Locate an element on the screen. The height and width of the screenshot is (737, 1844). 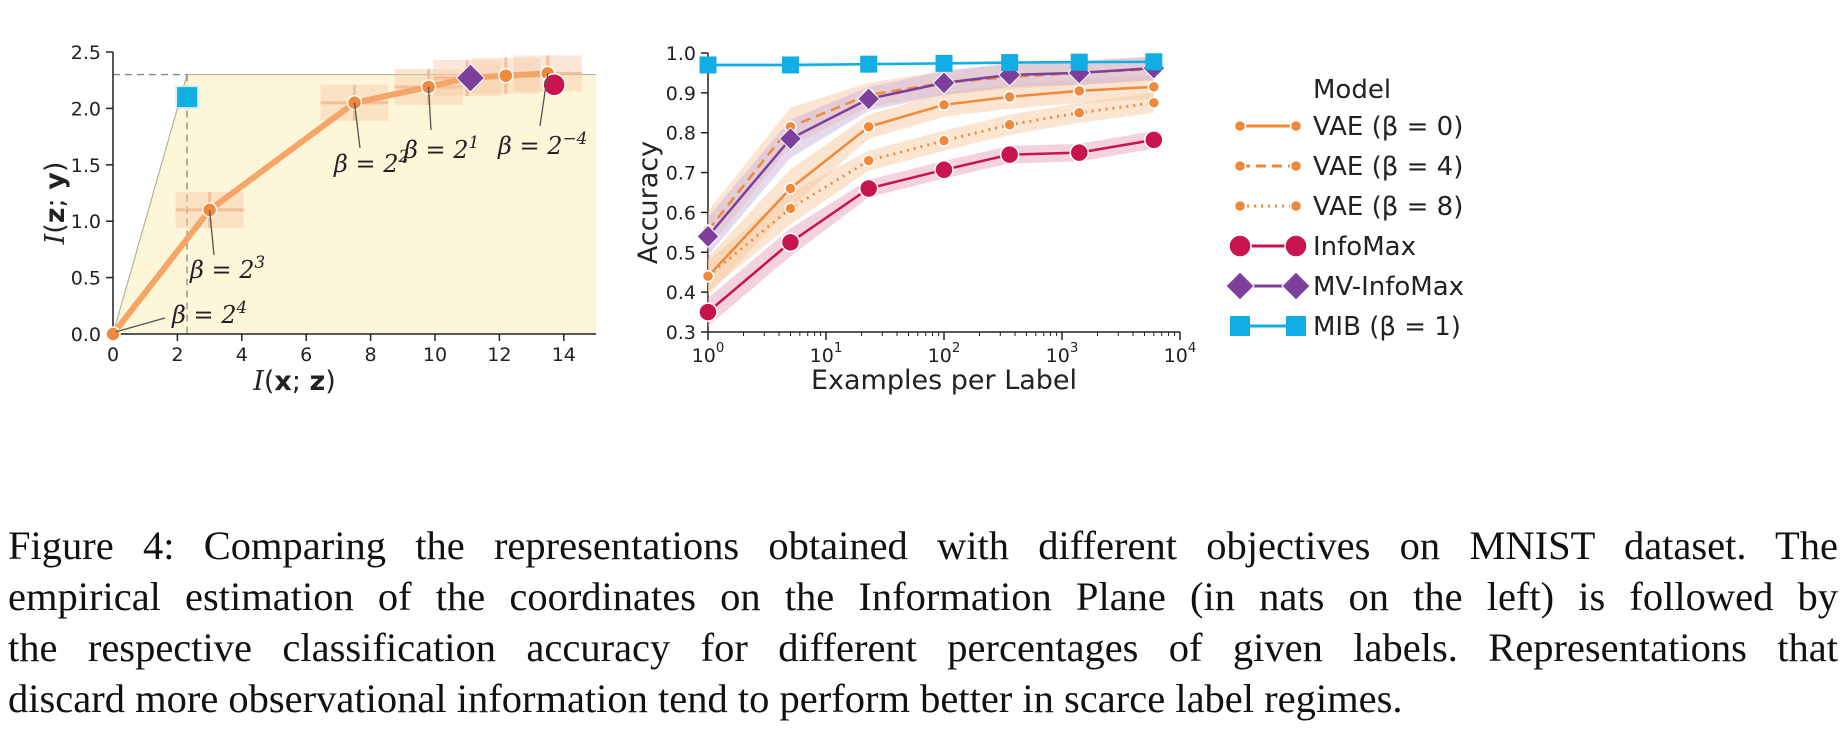
y-tick-label: 0.3 is located at coordinates (681, 333).